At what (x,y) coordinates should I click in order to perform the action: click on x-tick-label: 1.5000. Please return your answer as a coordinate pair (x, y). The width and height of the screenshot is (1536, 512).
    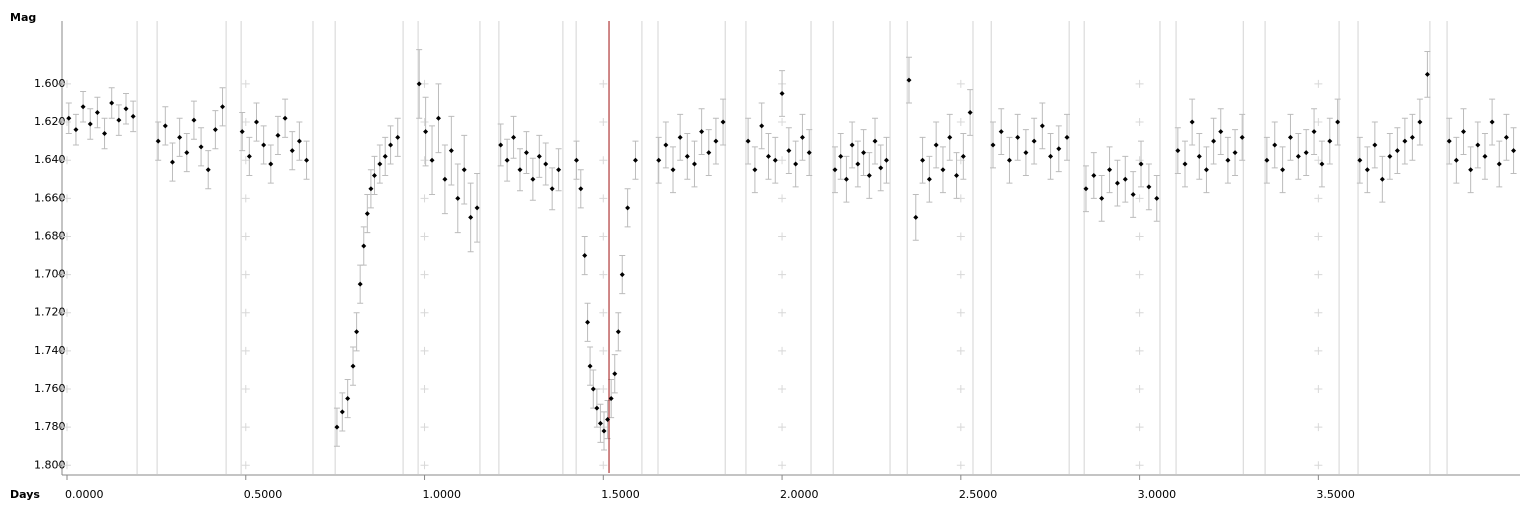
    Looking at the image, I should click on (620, 494).